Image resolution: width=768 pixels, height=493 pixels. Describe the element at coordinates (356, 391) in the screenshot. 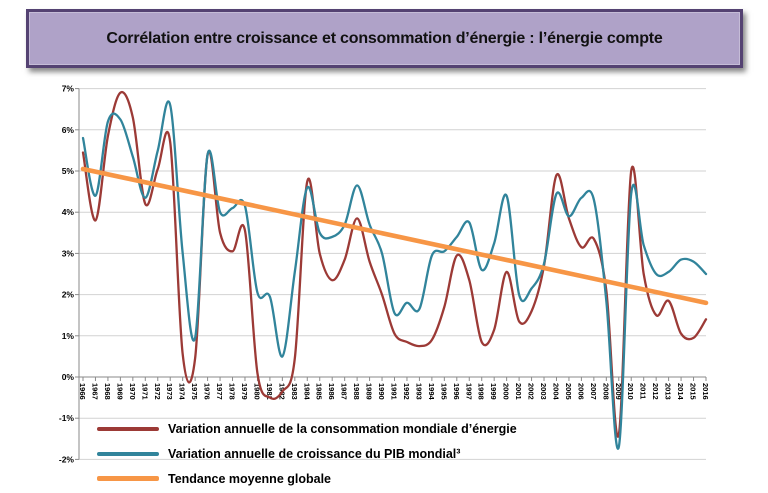

I see `x-tick-label: 1988` at that location.